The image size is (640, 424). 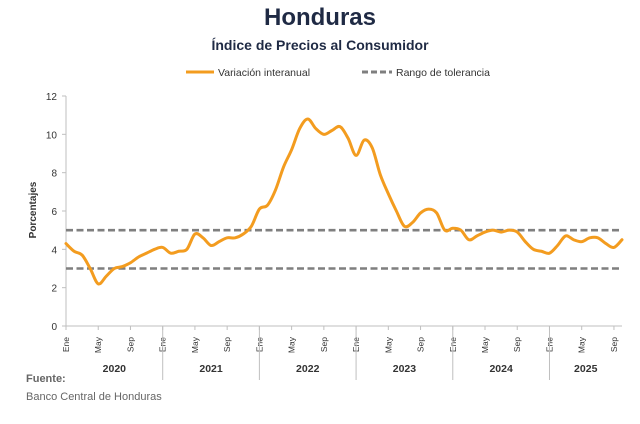 What do you see at coordinates (308, 369) in the screenshot?
I see `year-label: 2022` at bounding box center [308, 369].